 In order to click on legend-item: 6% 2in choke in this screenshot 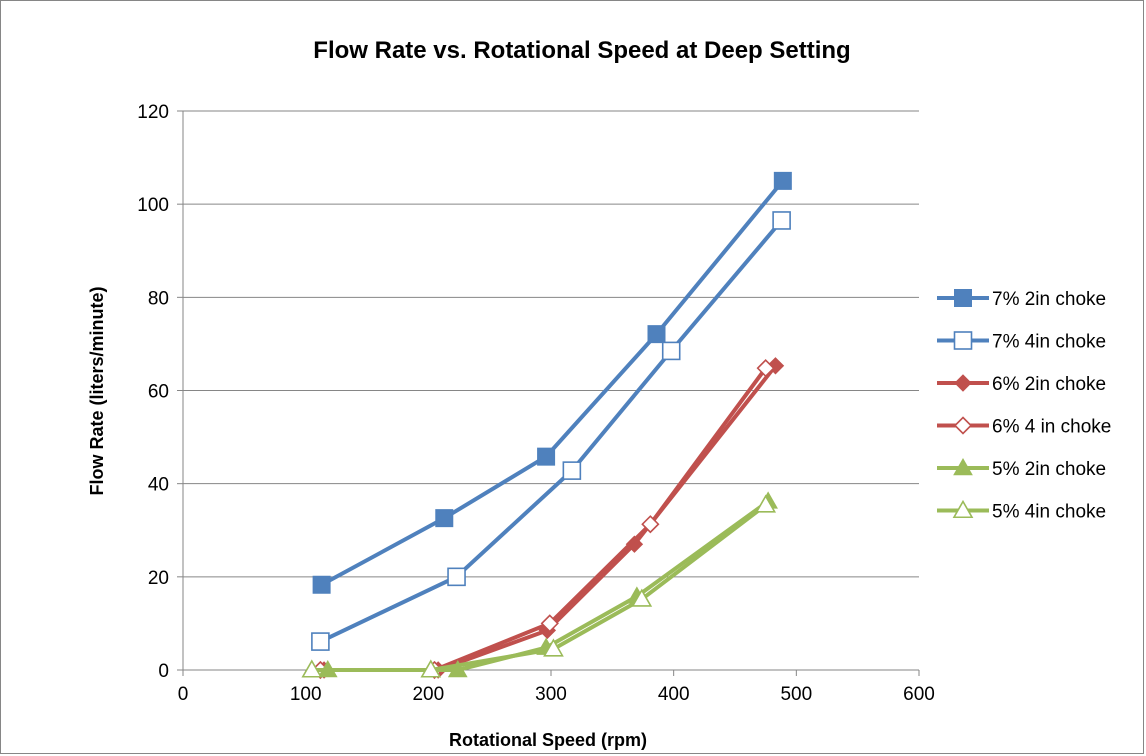, I will do `click(1021, 384)`.